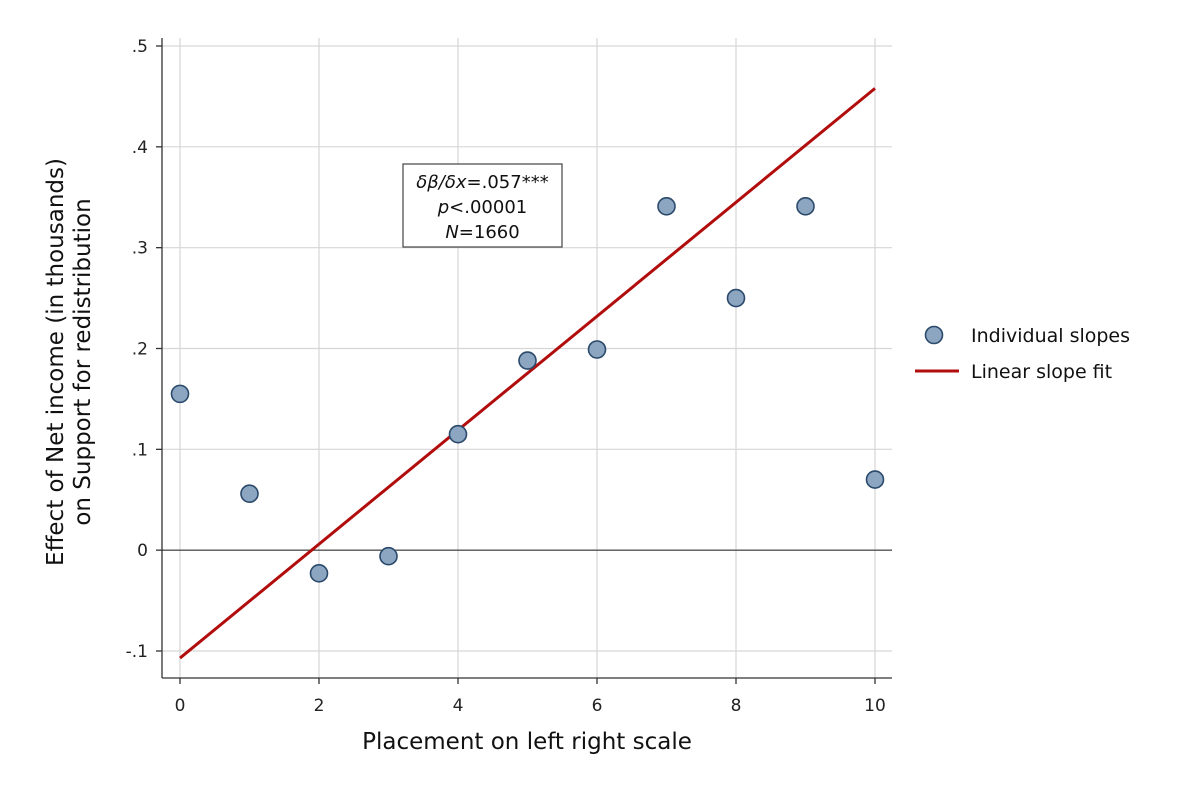 The height and width of the screenshot is (804, 1200). What do you see at coordinates (934, 335) in the screenshot?
I see `legend-marker-points` at bounding box center [934, 335].